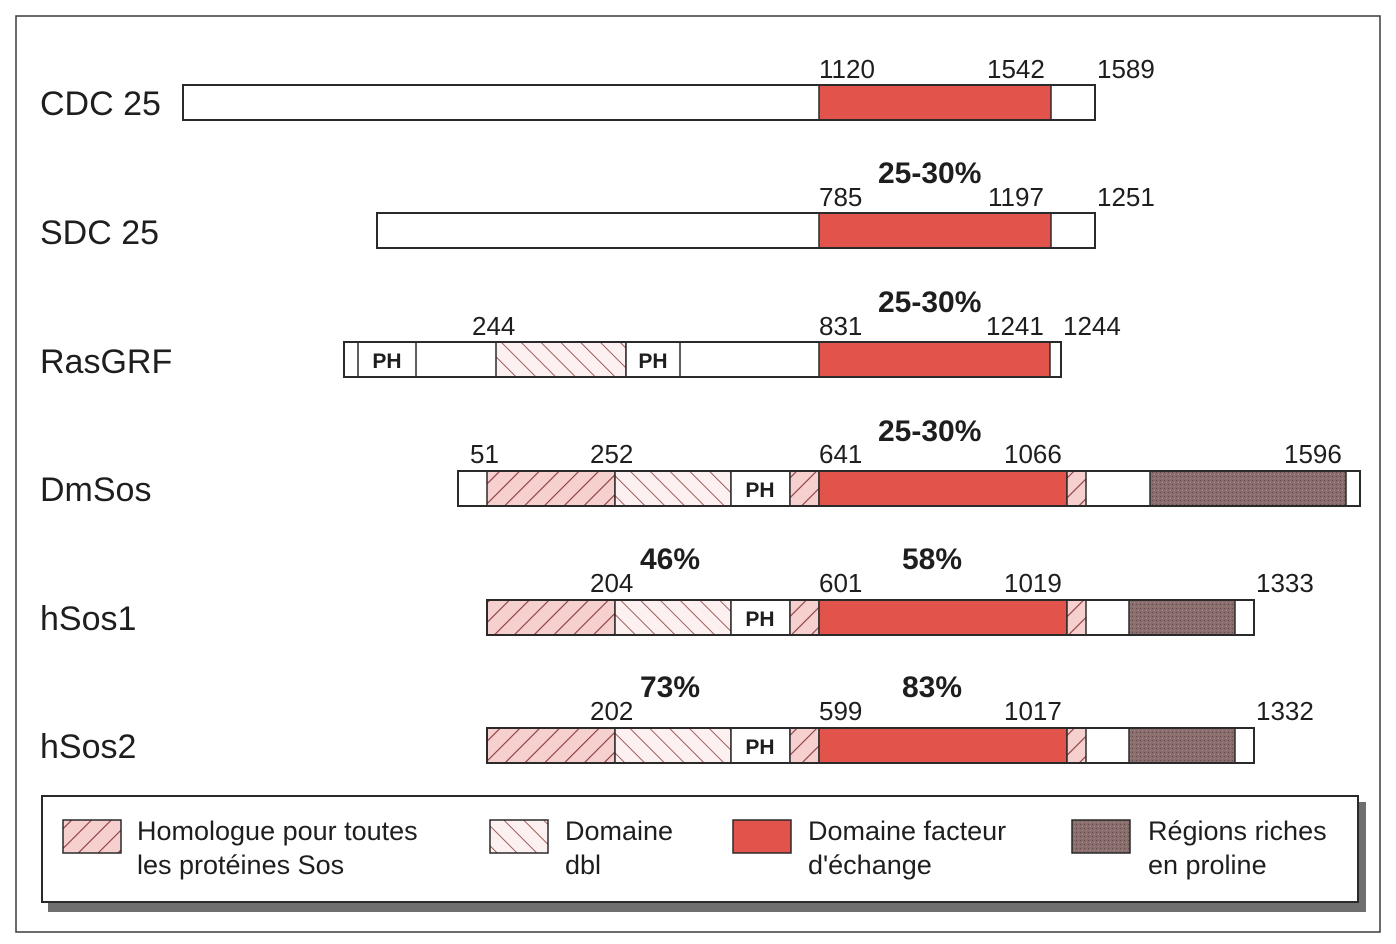 The height and width of the screenshot is (944, 1396). What do you see at coordinates (1313, 454) in the screenshot?
I see `position-label: 1596` at bounding box center [1313, 454].